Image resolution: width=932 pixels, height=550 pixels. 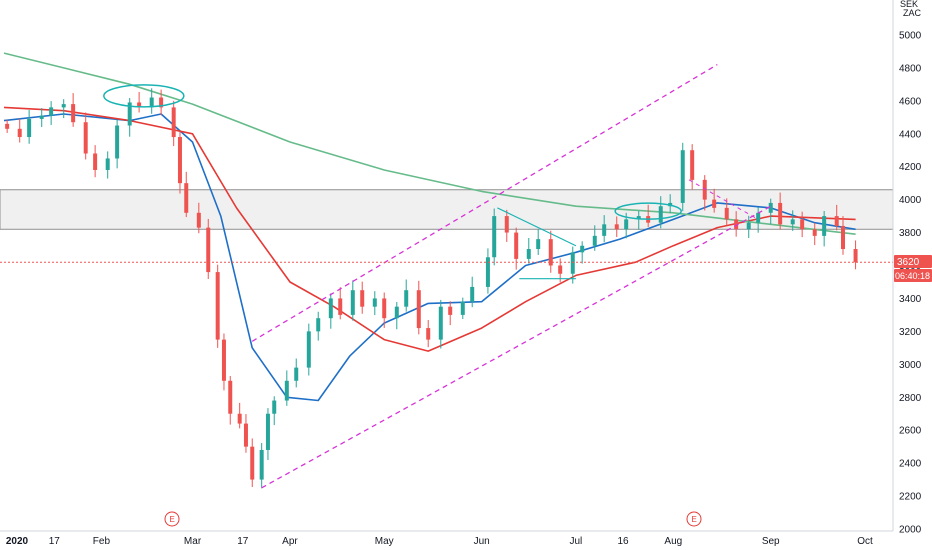 I want to click on date-tick-label: Oct, so click(x=865, y=541).